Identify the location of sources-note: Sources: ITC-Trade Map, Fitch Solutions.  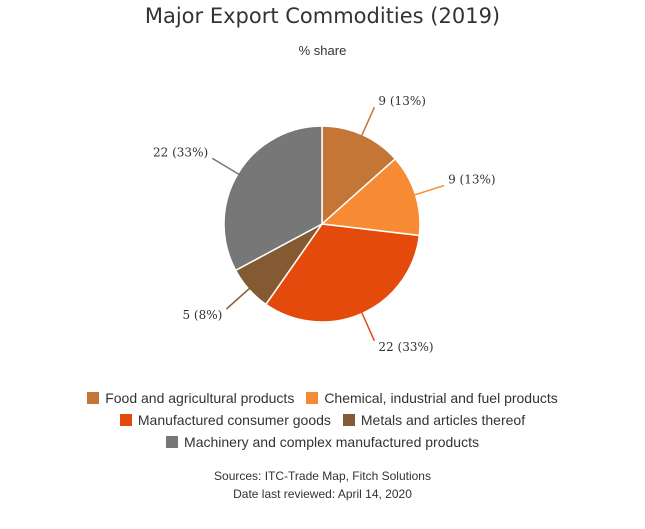
(322, 476).